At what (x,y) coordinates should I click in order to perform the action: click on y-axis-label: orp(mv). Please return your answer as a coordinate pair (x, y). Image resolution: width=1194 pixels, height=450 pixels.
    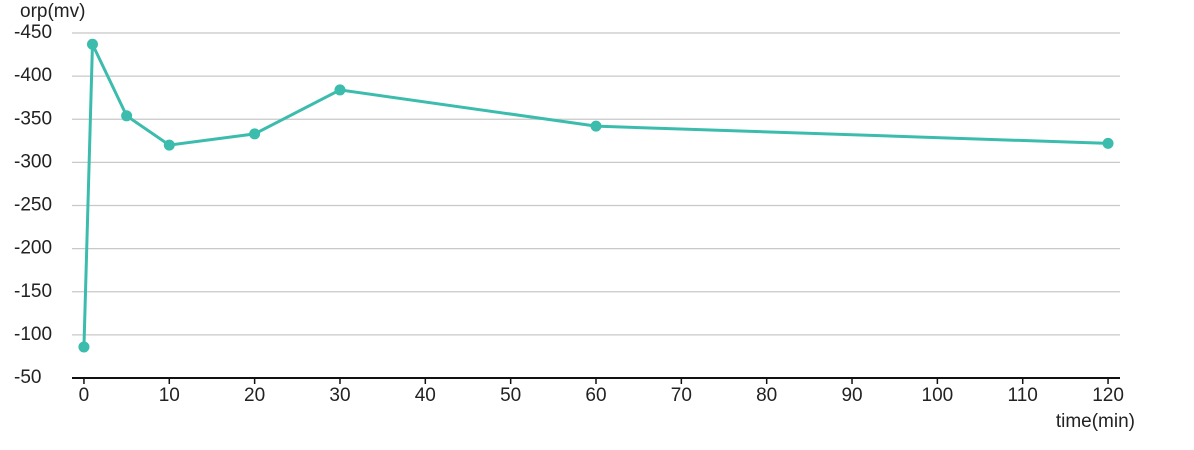
    Looking at the image, I should click on (52, 11).